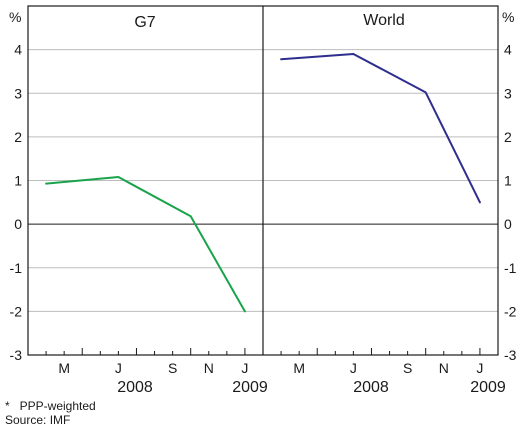 The image size is (521, 430). Describe the element at coordinates (508, 181) in the screenshot. I see `y-tick-label-right: 1` at that location.